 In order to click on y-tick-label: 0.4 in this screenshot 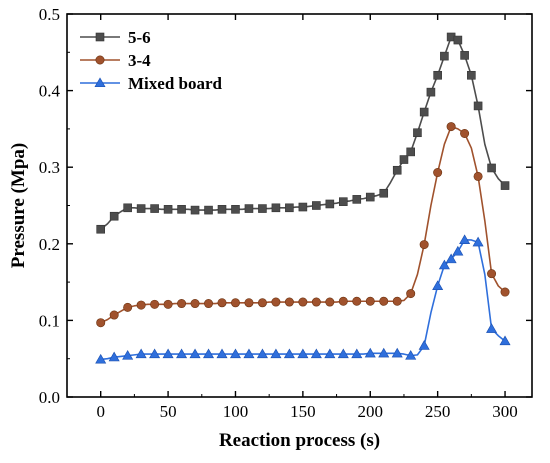, I will do `click(50, 91)`.